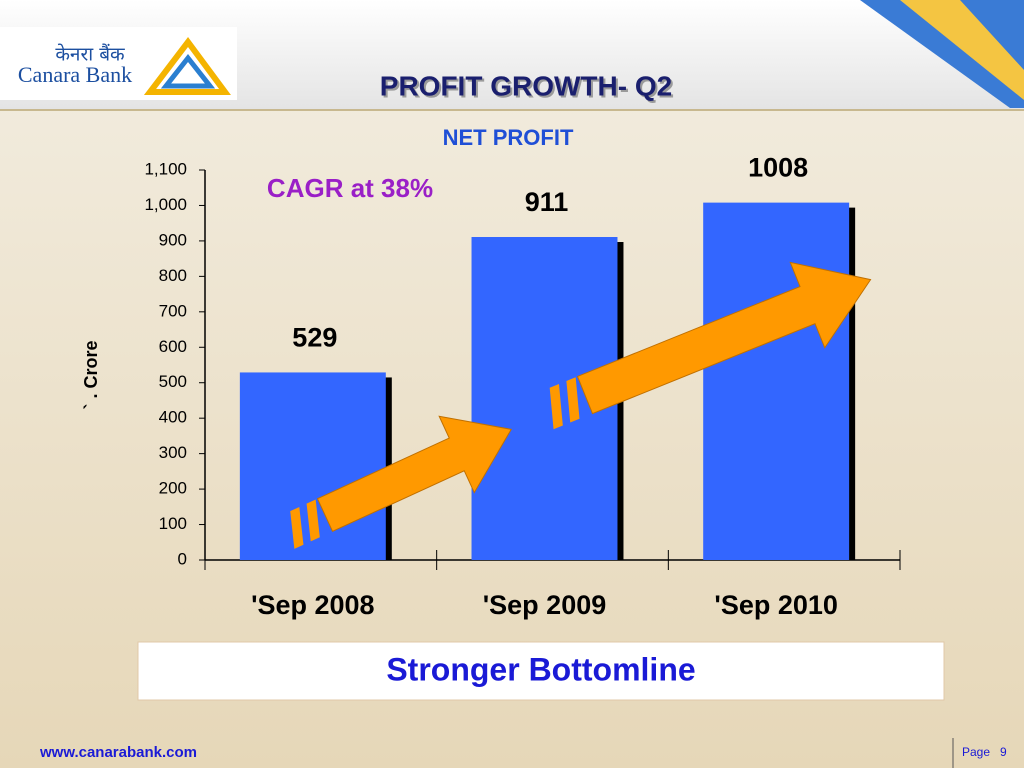 This screenshot has height=773, width=1024. Describe the element at coordinates (173, 239) in the screenshot. I see `y-tick-label: 900` at that location.